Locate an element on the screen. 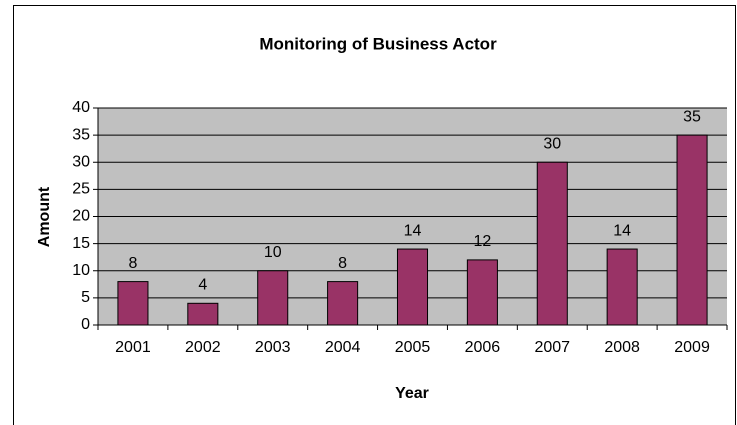  y-tick-label: 10 is located at coordinates (81, 270).